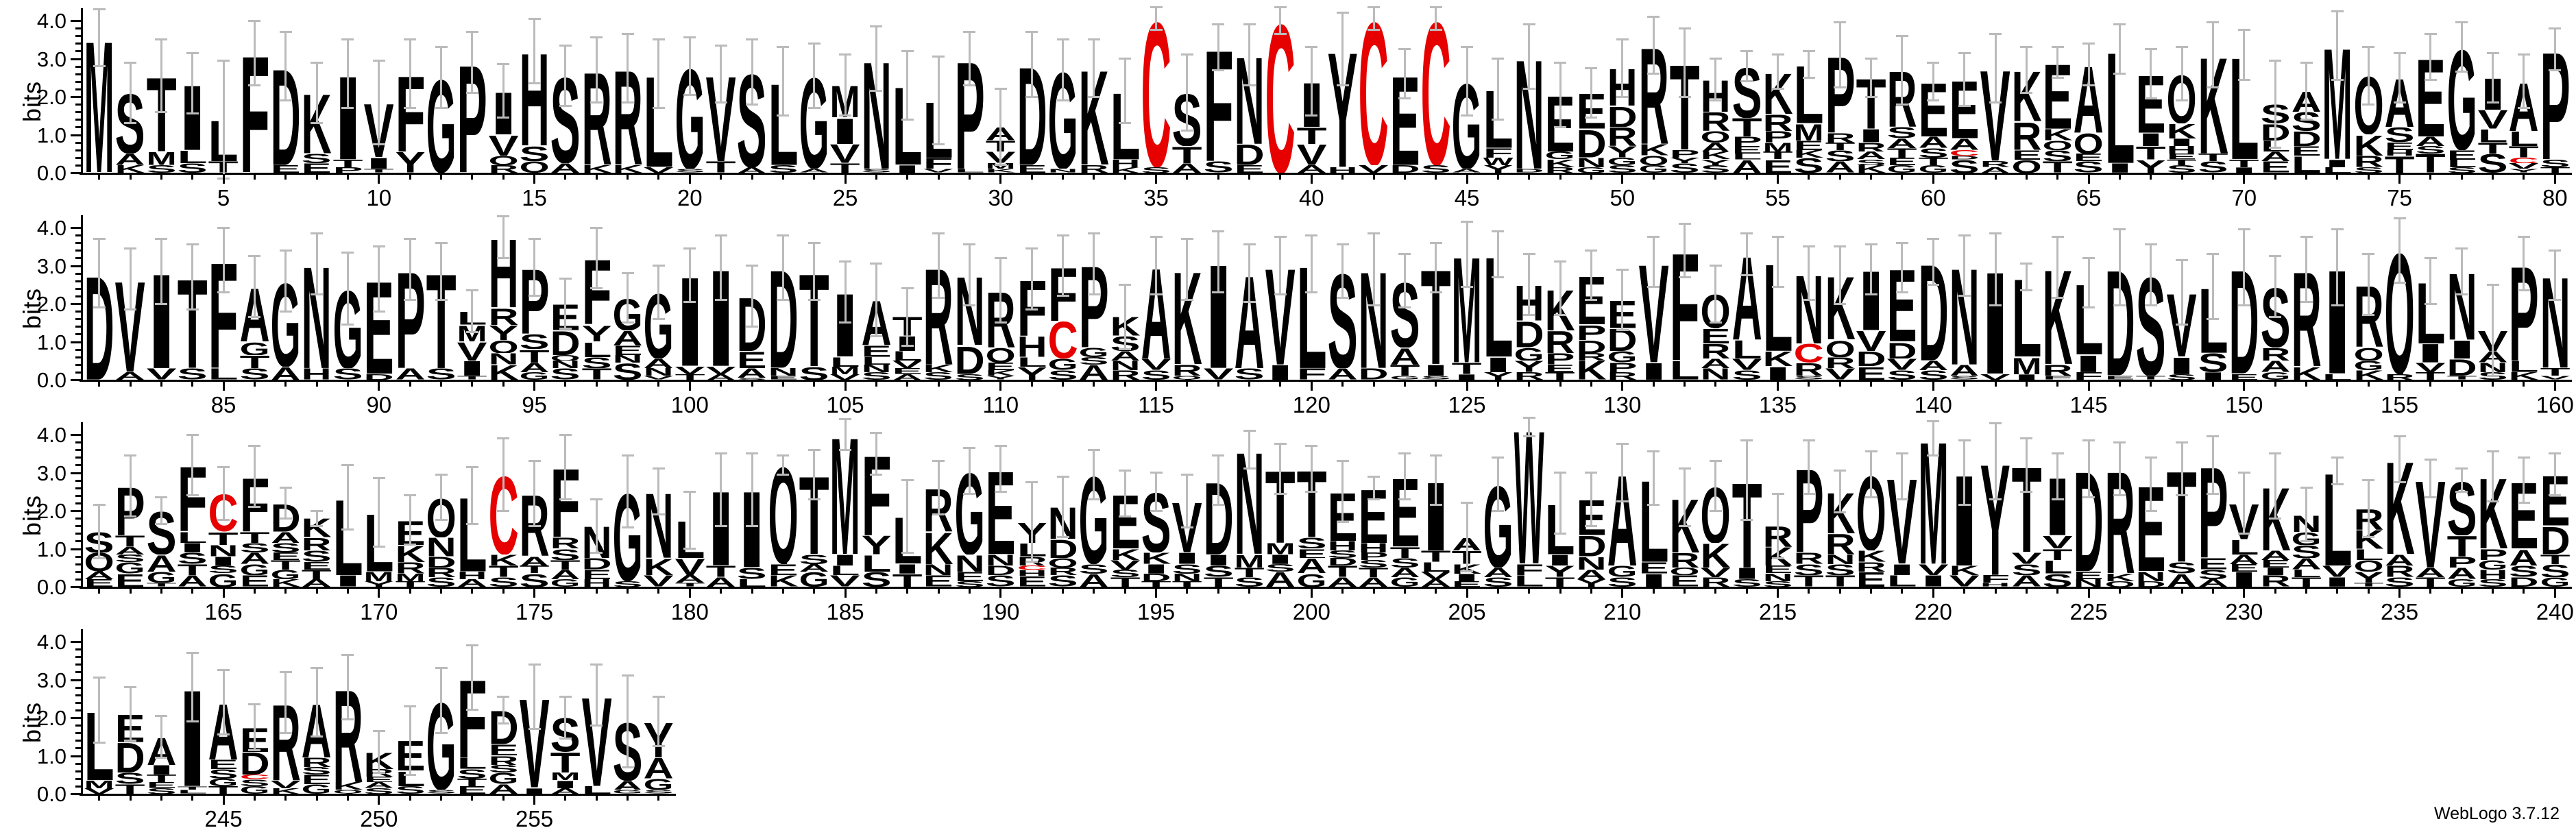  What do you see at coordinates (2555, 197) in the screenshot?
I see `x-tick-label-80: 80` at bounding box center [2555, 197].